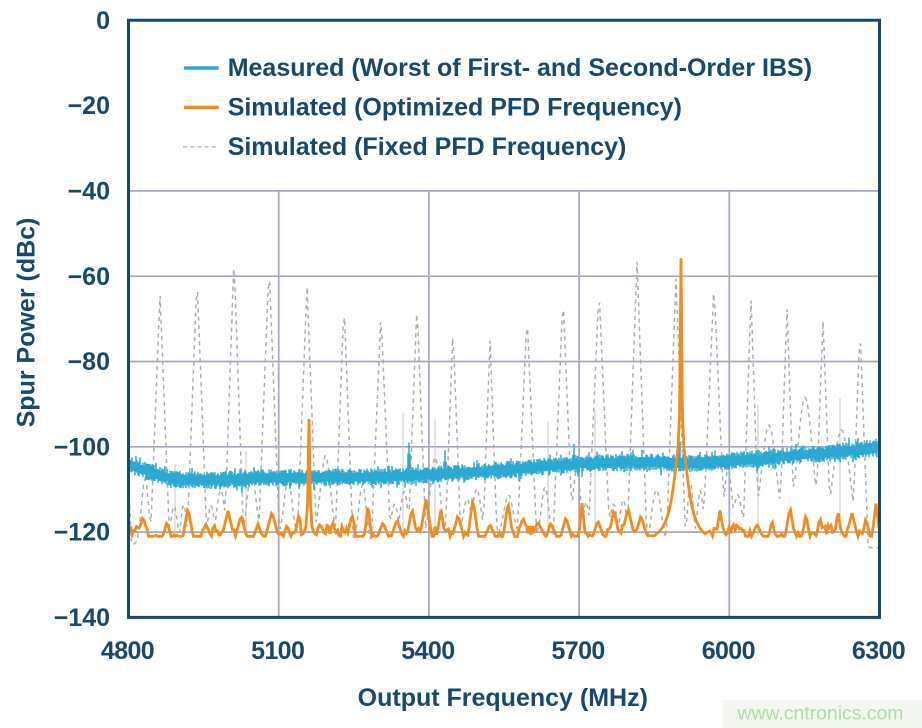 This screenshot has height=728, width=922. What do you see at coordinates (878, 651) in the screenshot?
I see `svg-text: 6300` at bounding box center [878, 651].